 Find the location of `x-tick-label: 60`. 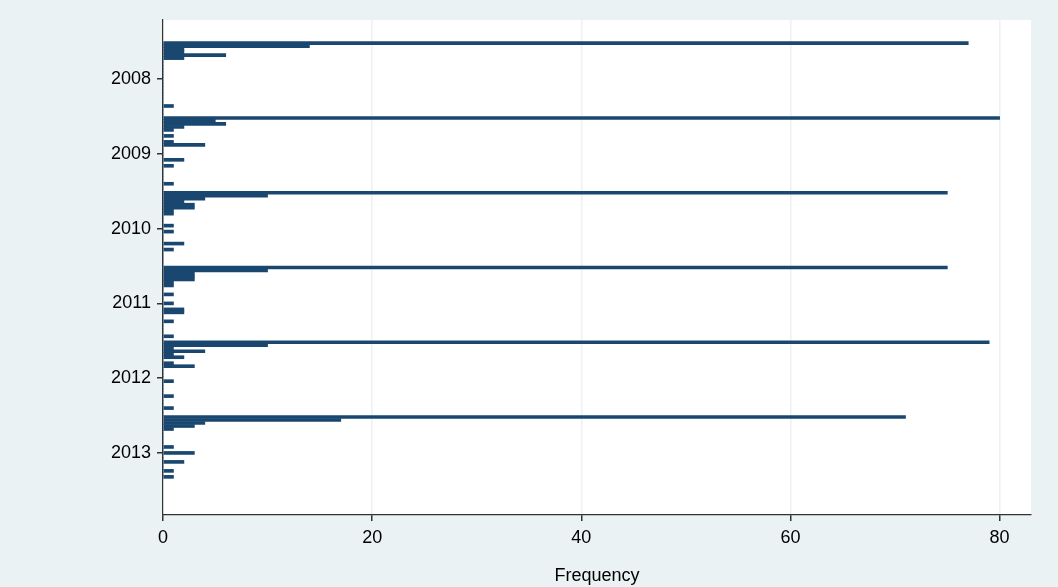

x-tick-label: 60 is located at coordinates (790, 536).